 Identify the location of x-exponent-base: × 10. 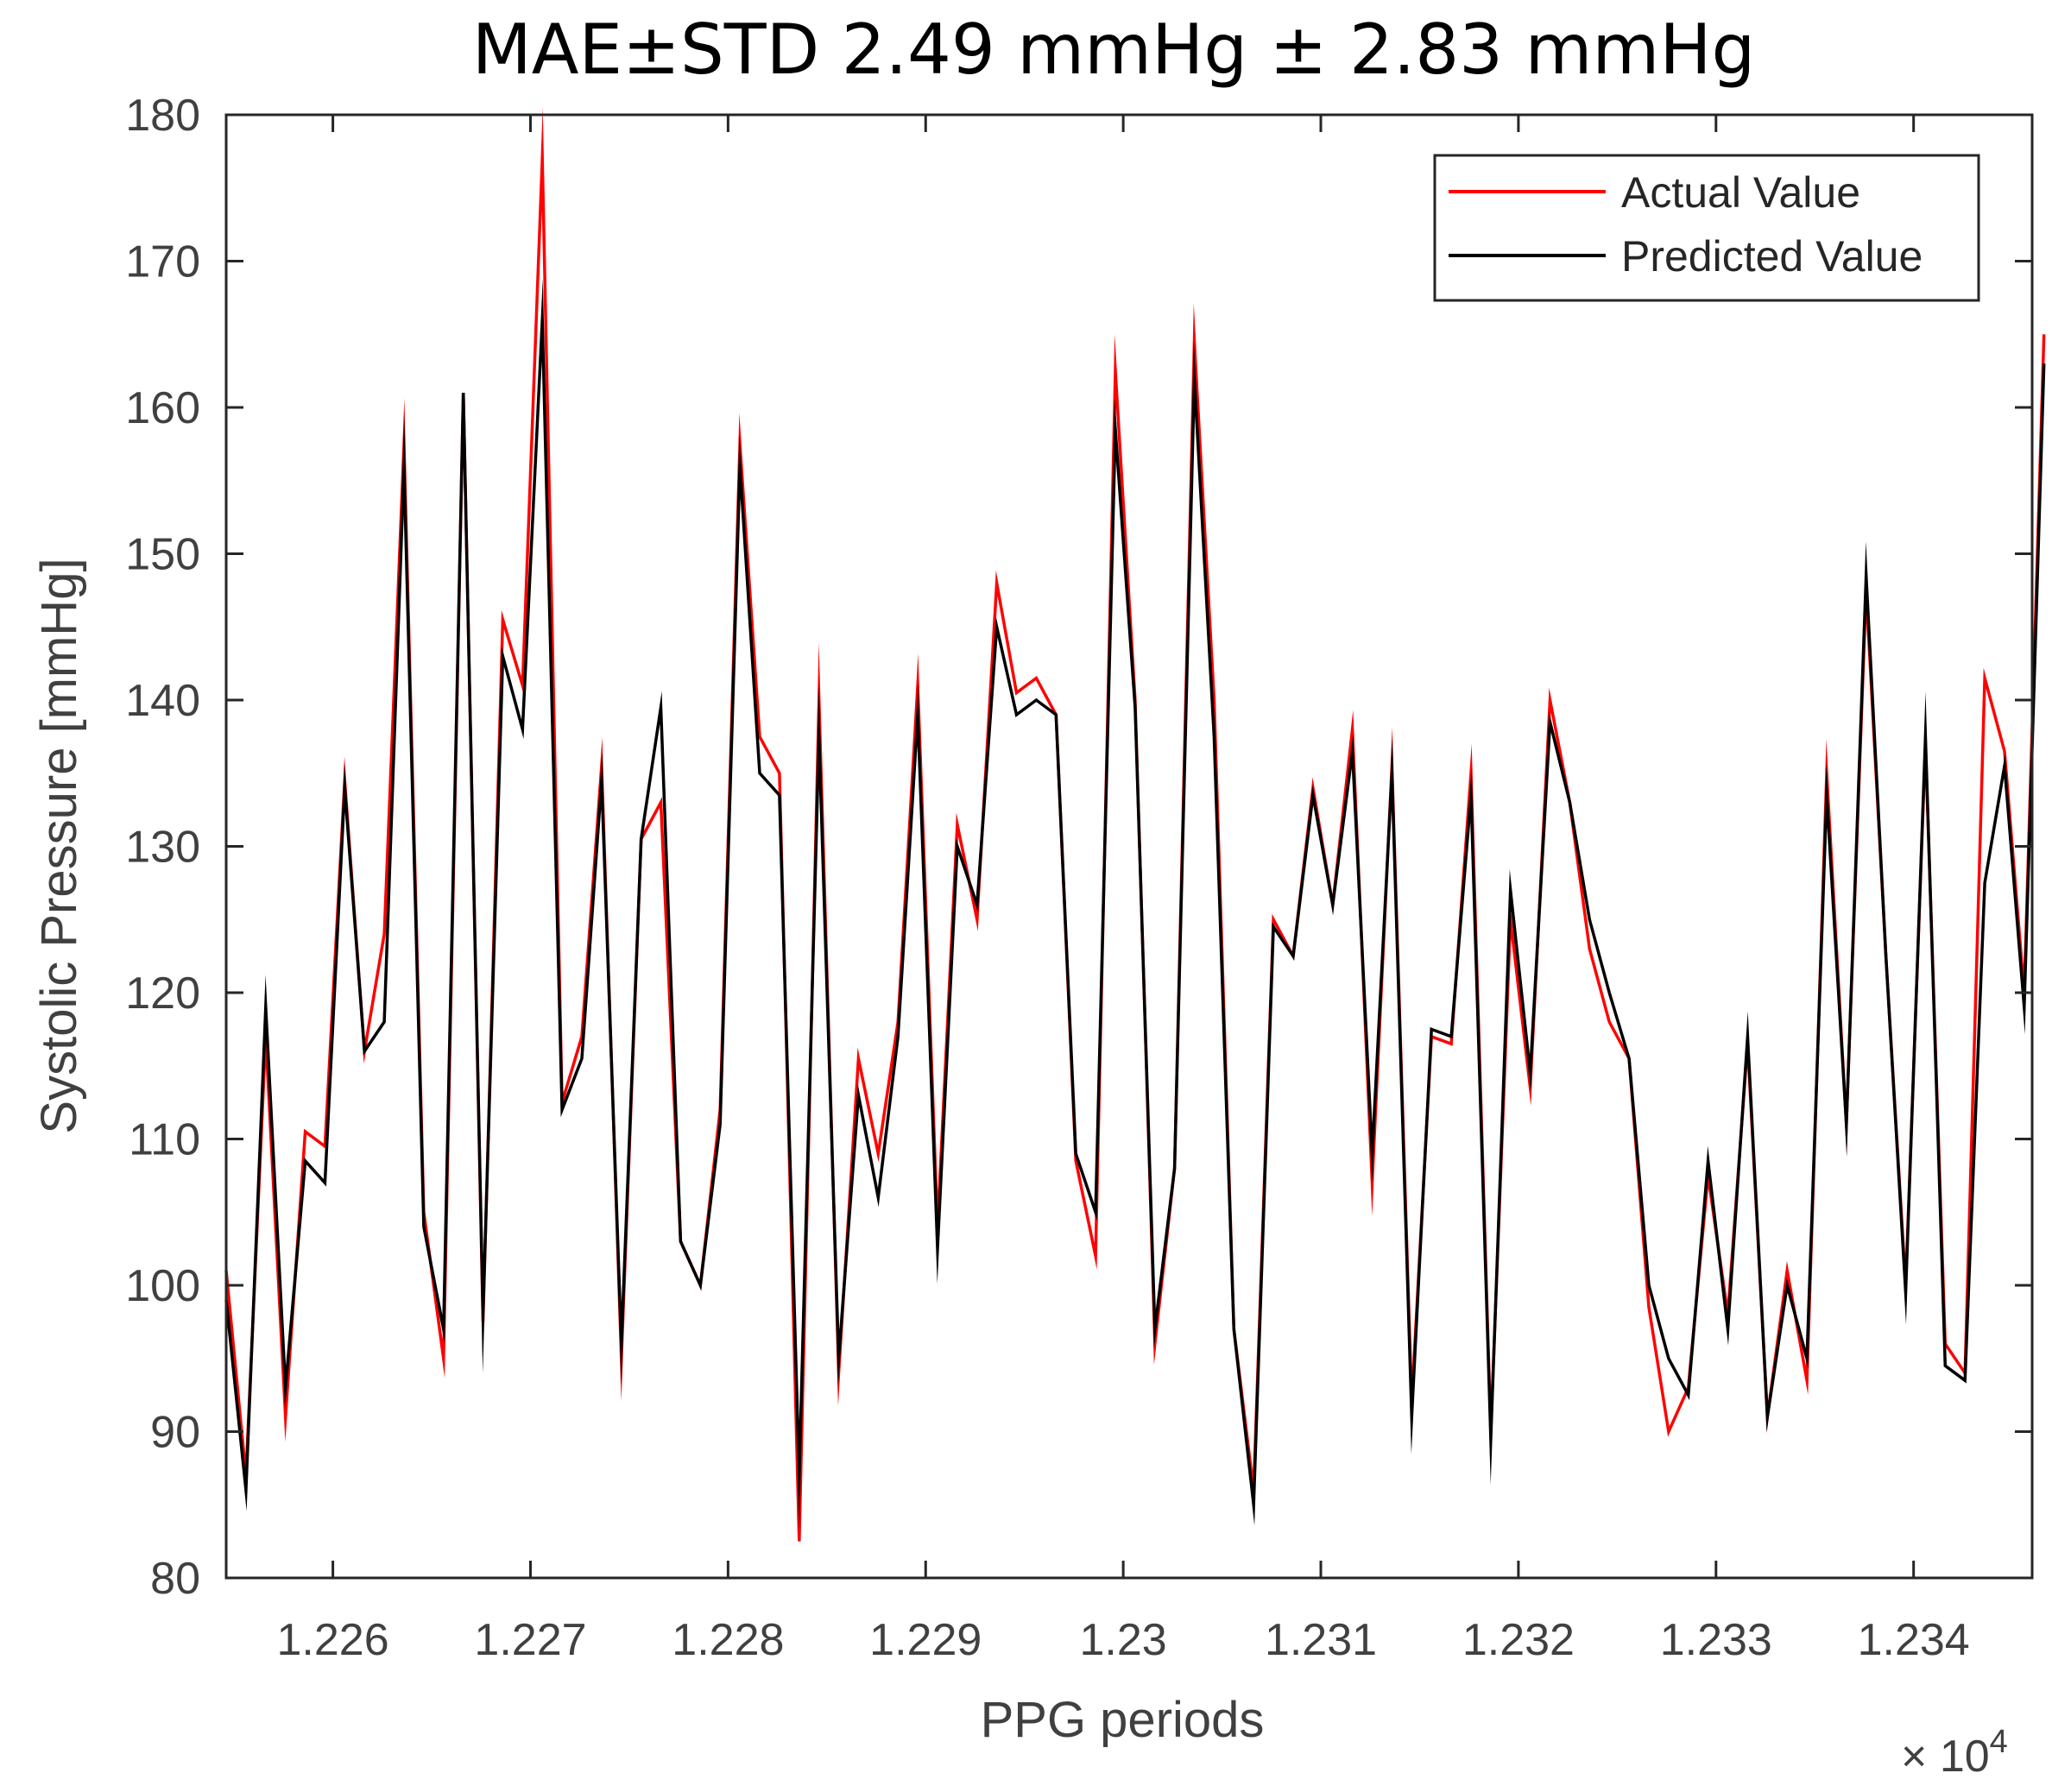
(1945, 1757).